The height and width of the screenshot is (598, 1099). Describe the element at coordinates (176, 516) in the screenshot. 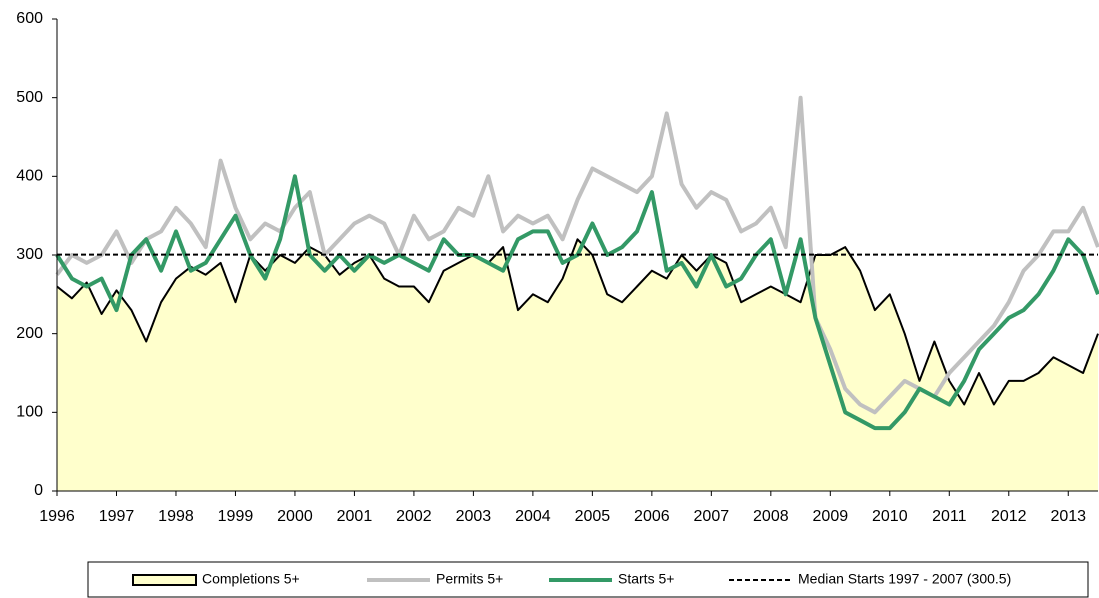

I see `x-tick-label: 1998` at that location.